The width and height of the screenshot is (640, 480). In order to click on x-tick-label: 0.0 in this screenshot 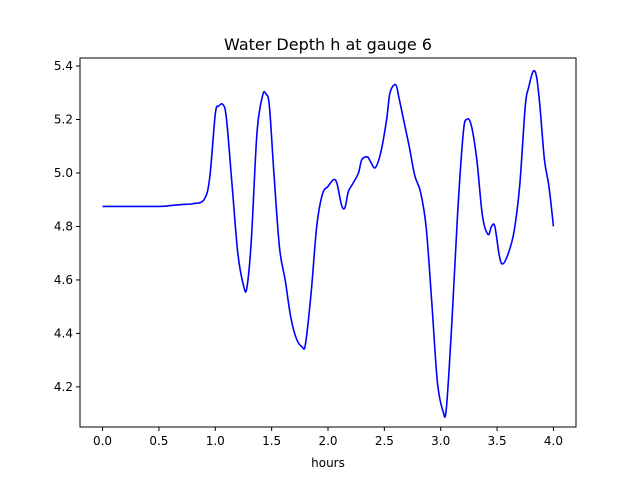, I will do `click(102, 441)`.